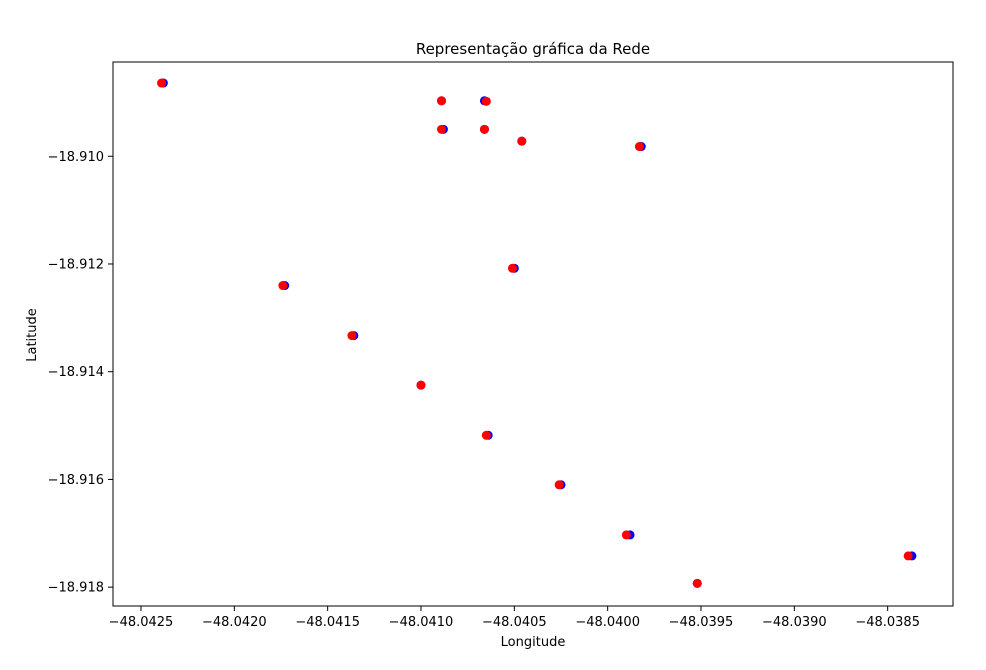  Describe the element at coordinates (234, 622) in the screenshot. I see `x-tick-label: −48.0420` at that location.